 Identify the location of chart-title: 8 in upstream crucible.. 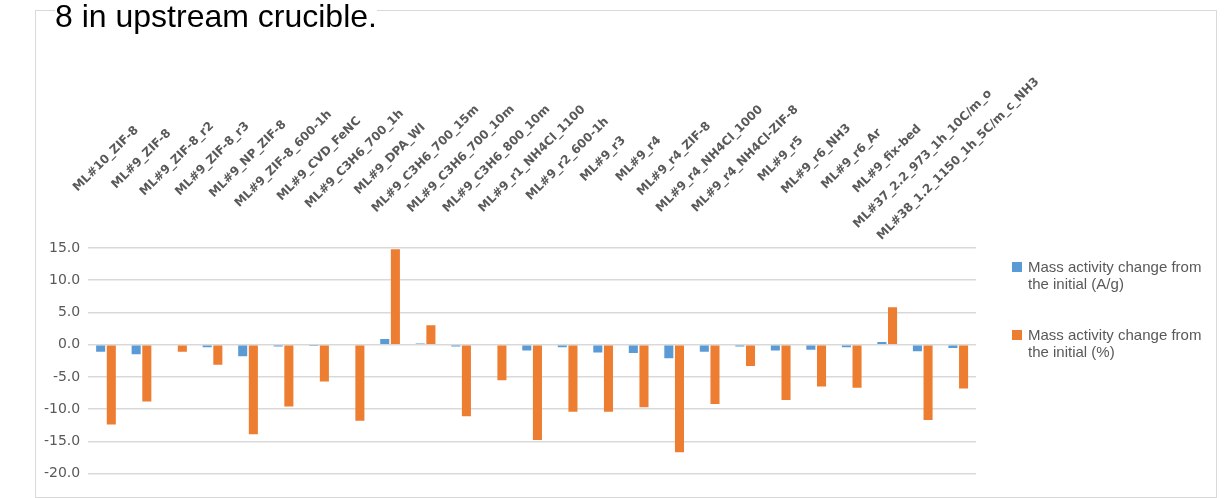
(216, 17).